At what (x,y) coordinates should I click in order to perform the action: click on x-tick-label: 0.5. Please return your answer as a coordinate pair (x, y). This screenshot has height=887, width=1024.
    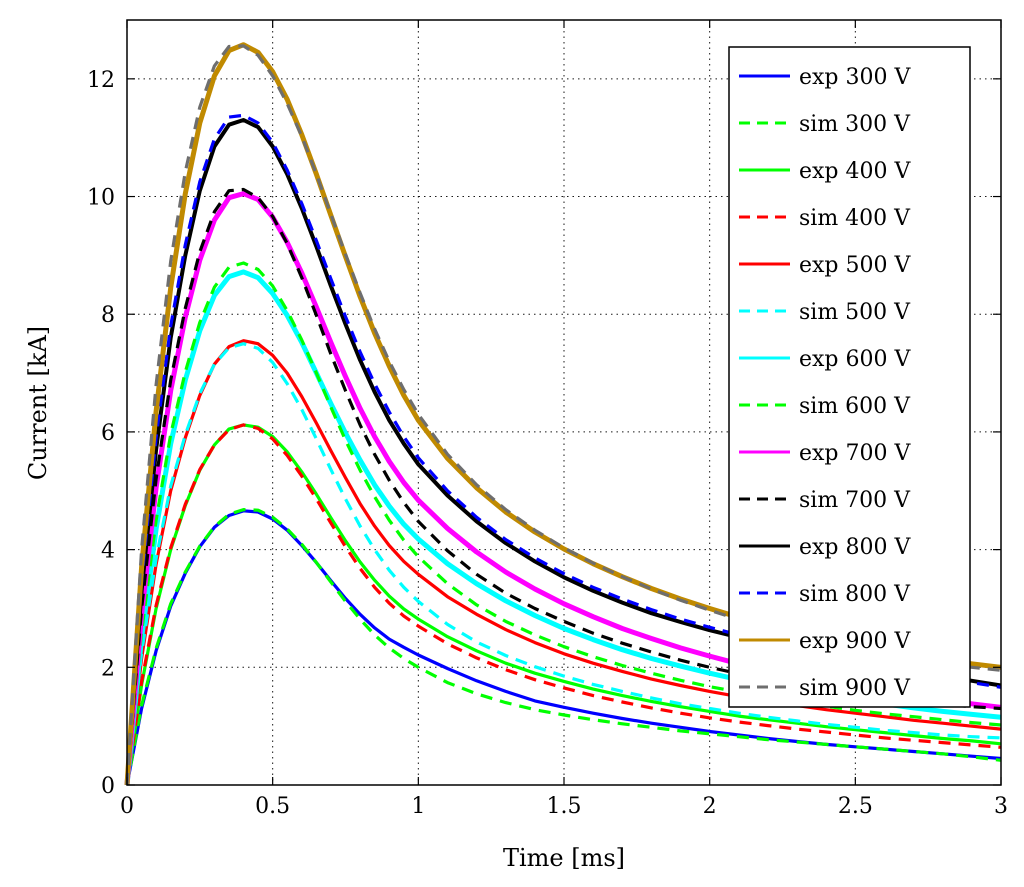
    Looking at the image, I should click on (272, 806).